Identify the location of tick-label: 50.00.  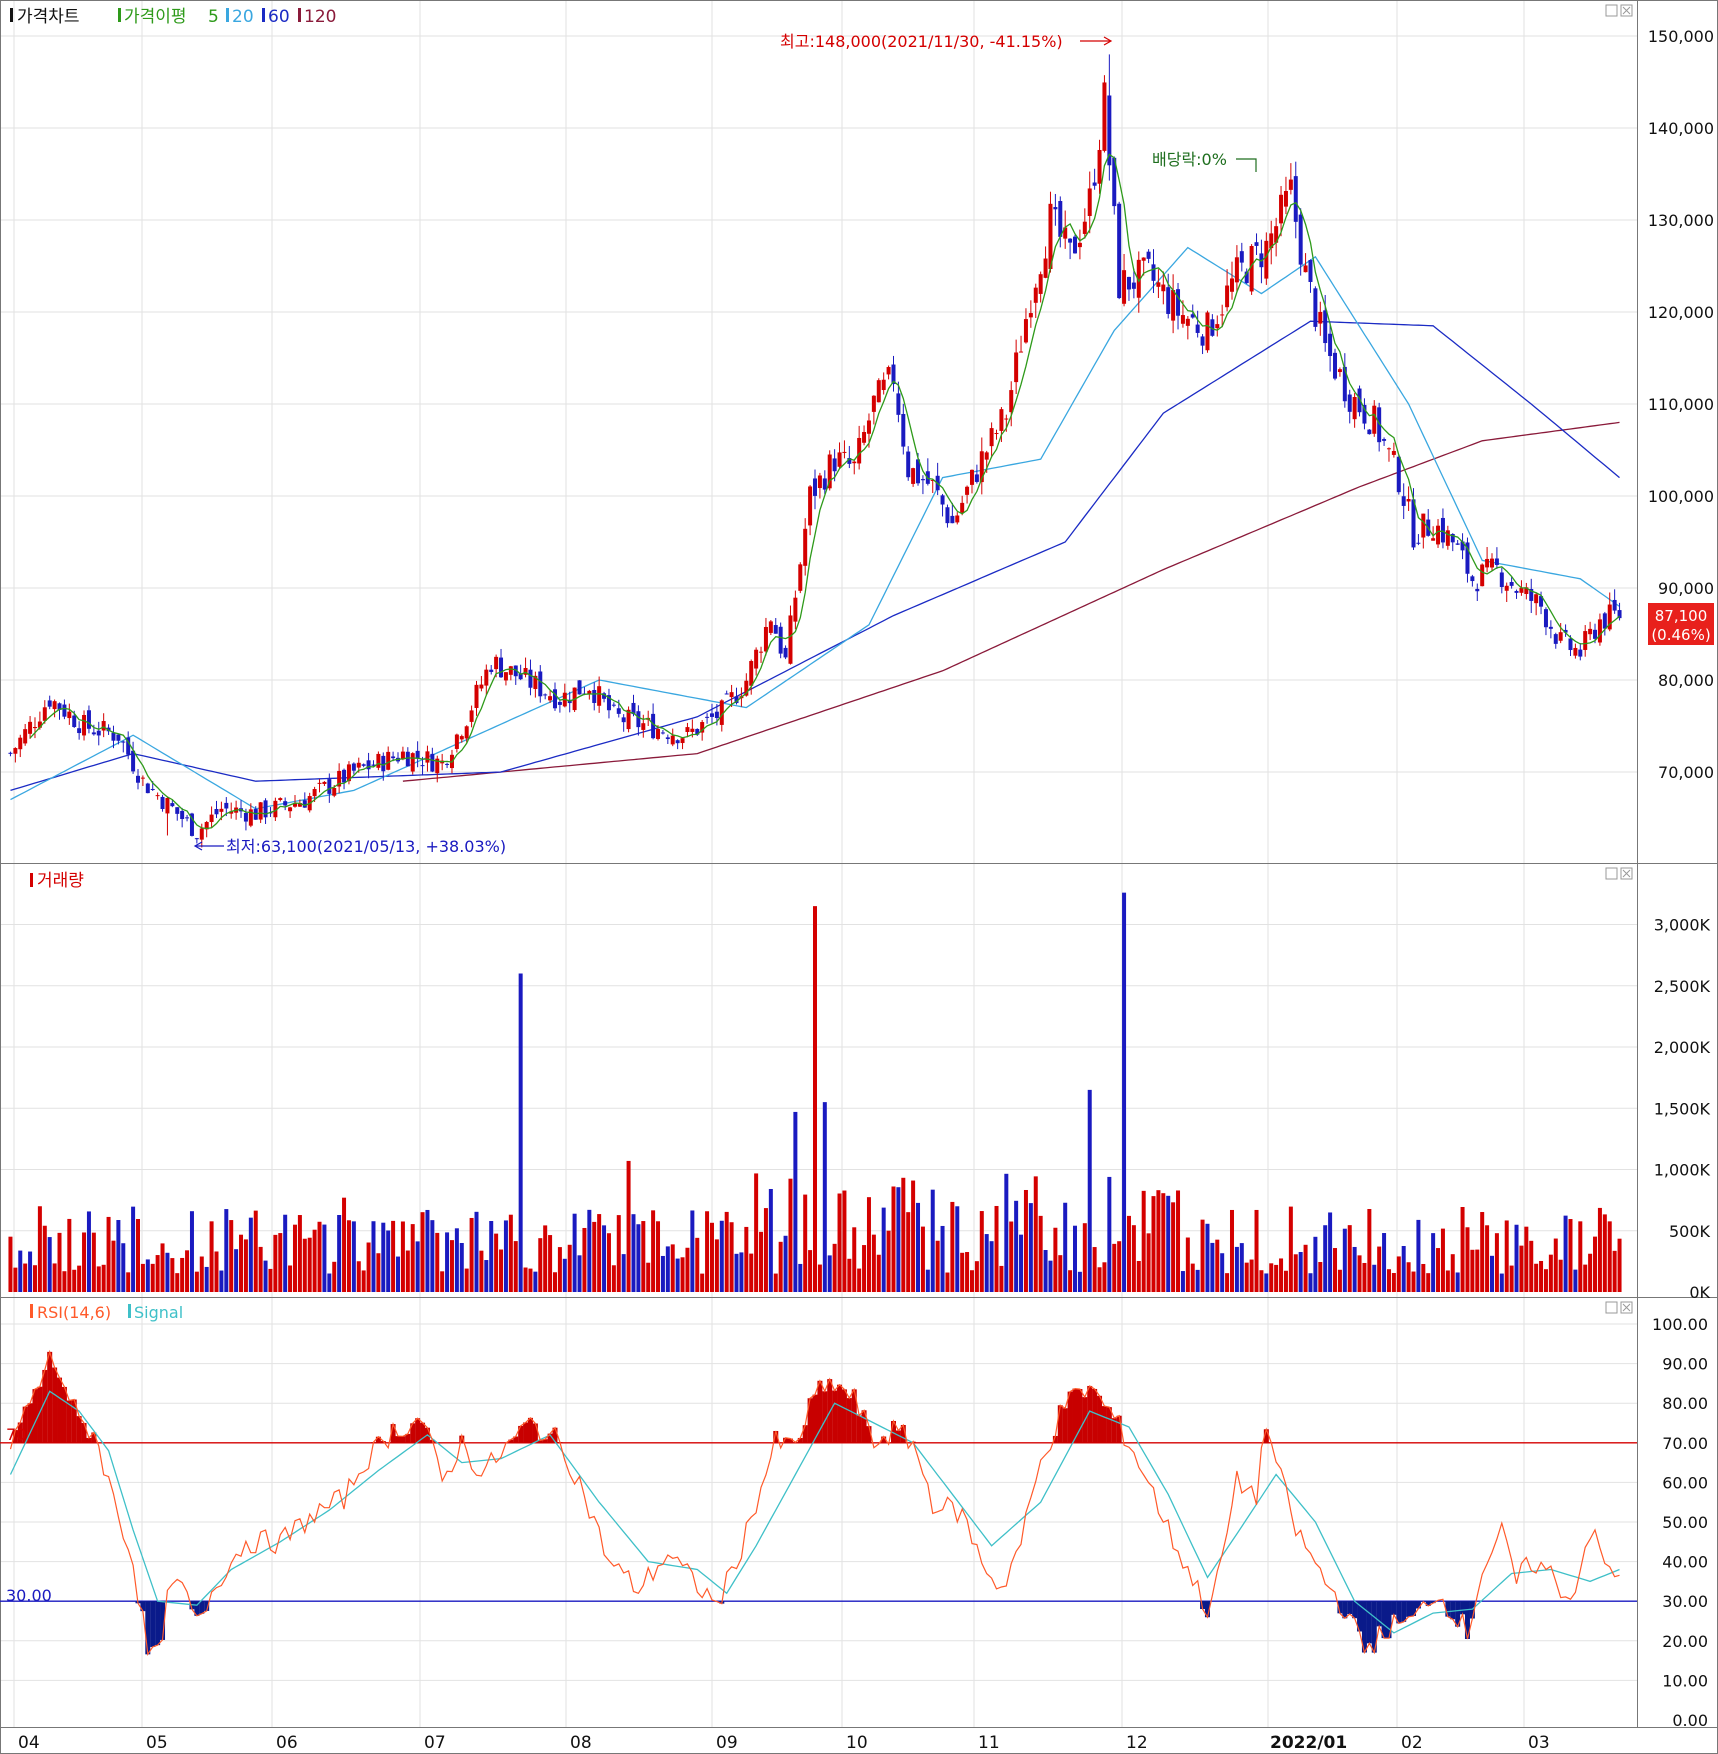
(1685, 1522).